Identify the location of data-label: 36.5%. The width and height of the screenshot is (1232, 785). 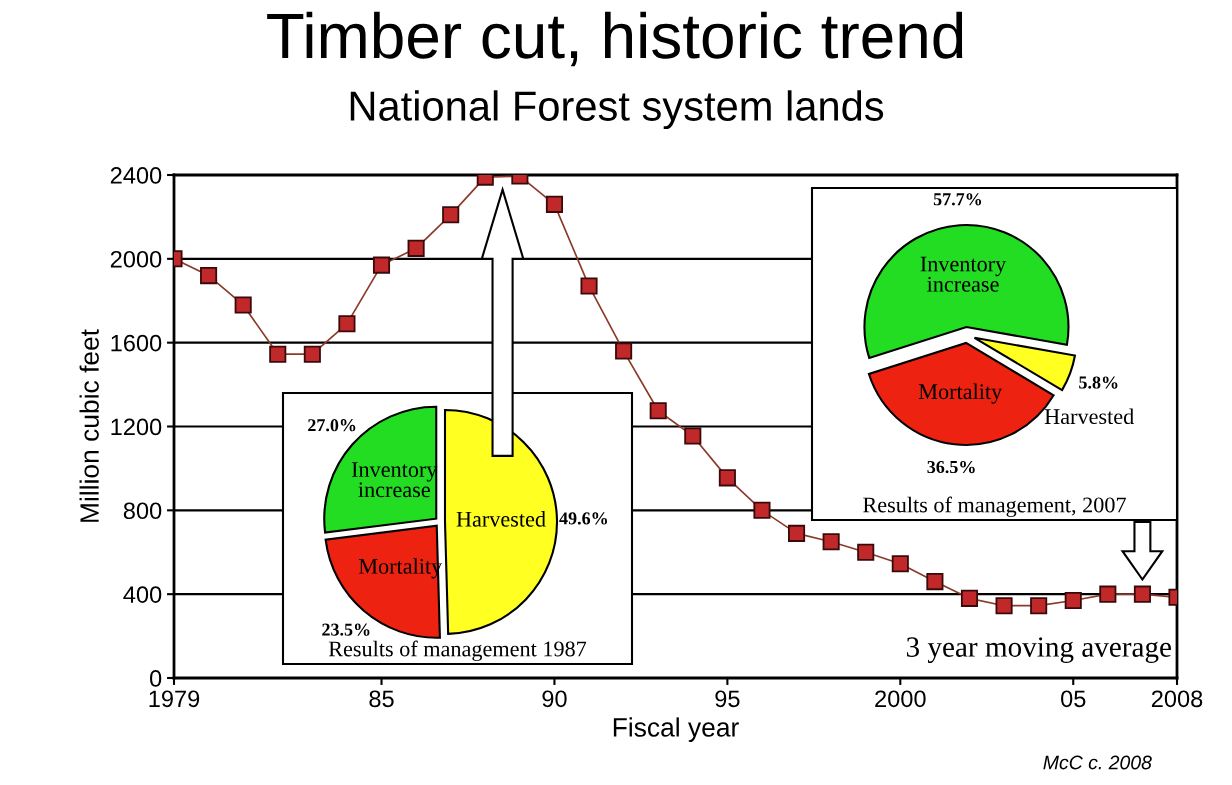
(951, 467).